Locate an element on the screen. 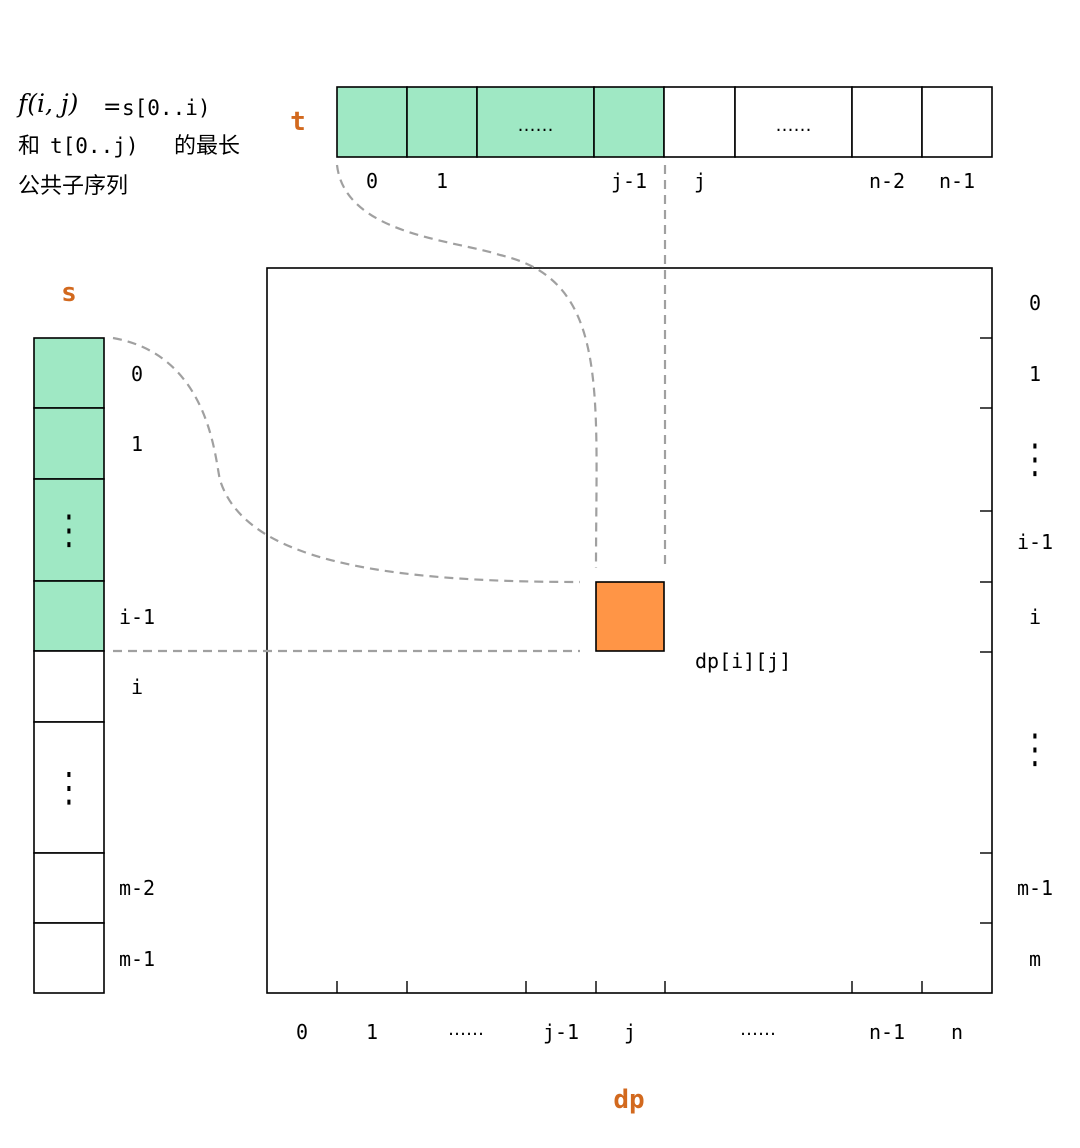  dp-column-labels: 0 1 …… j-1 j …… n-1 n is located at coordinates (629, 1031).